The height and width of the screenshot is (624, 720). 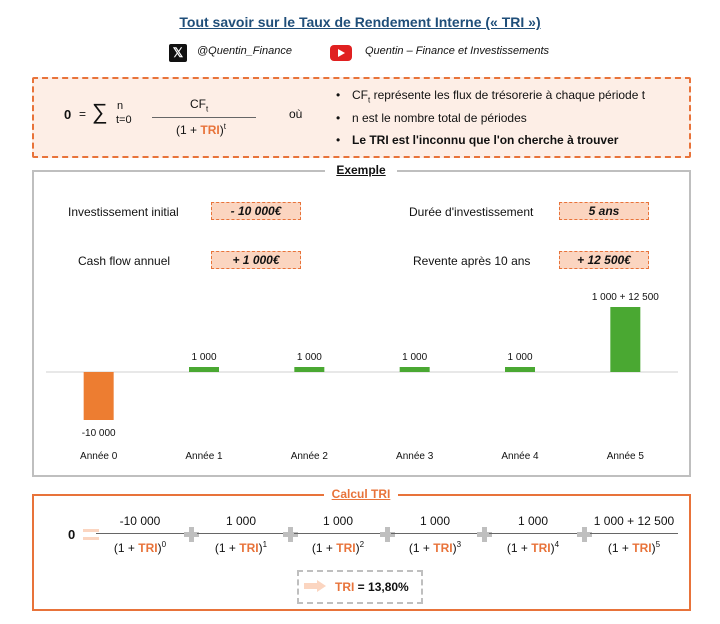 What do you see at coordinates (533, 547) in the screenshot?
I see `calc-term-denominator: (1 + TRI)4` at bounding box center [533, 547].